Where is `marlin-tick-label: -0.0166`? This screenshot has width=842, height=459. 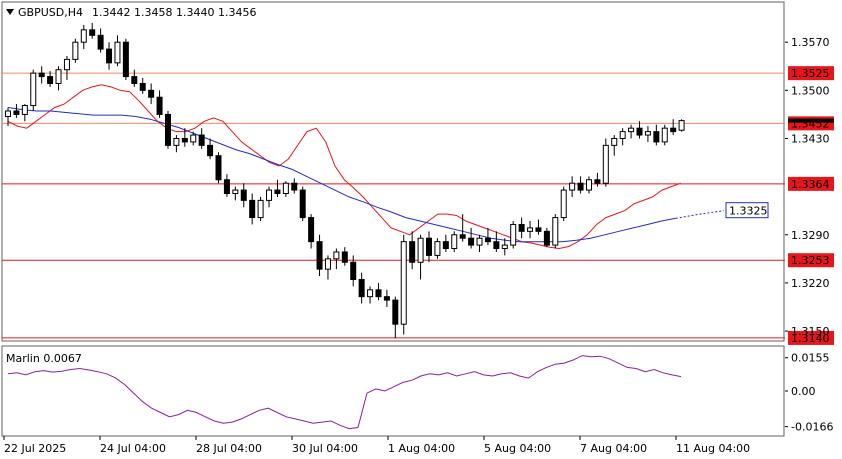
marlin-tick-label: -0.0166 is located at coordinates (812, 427).